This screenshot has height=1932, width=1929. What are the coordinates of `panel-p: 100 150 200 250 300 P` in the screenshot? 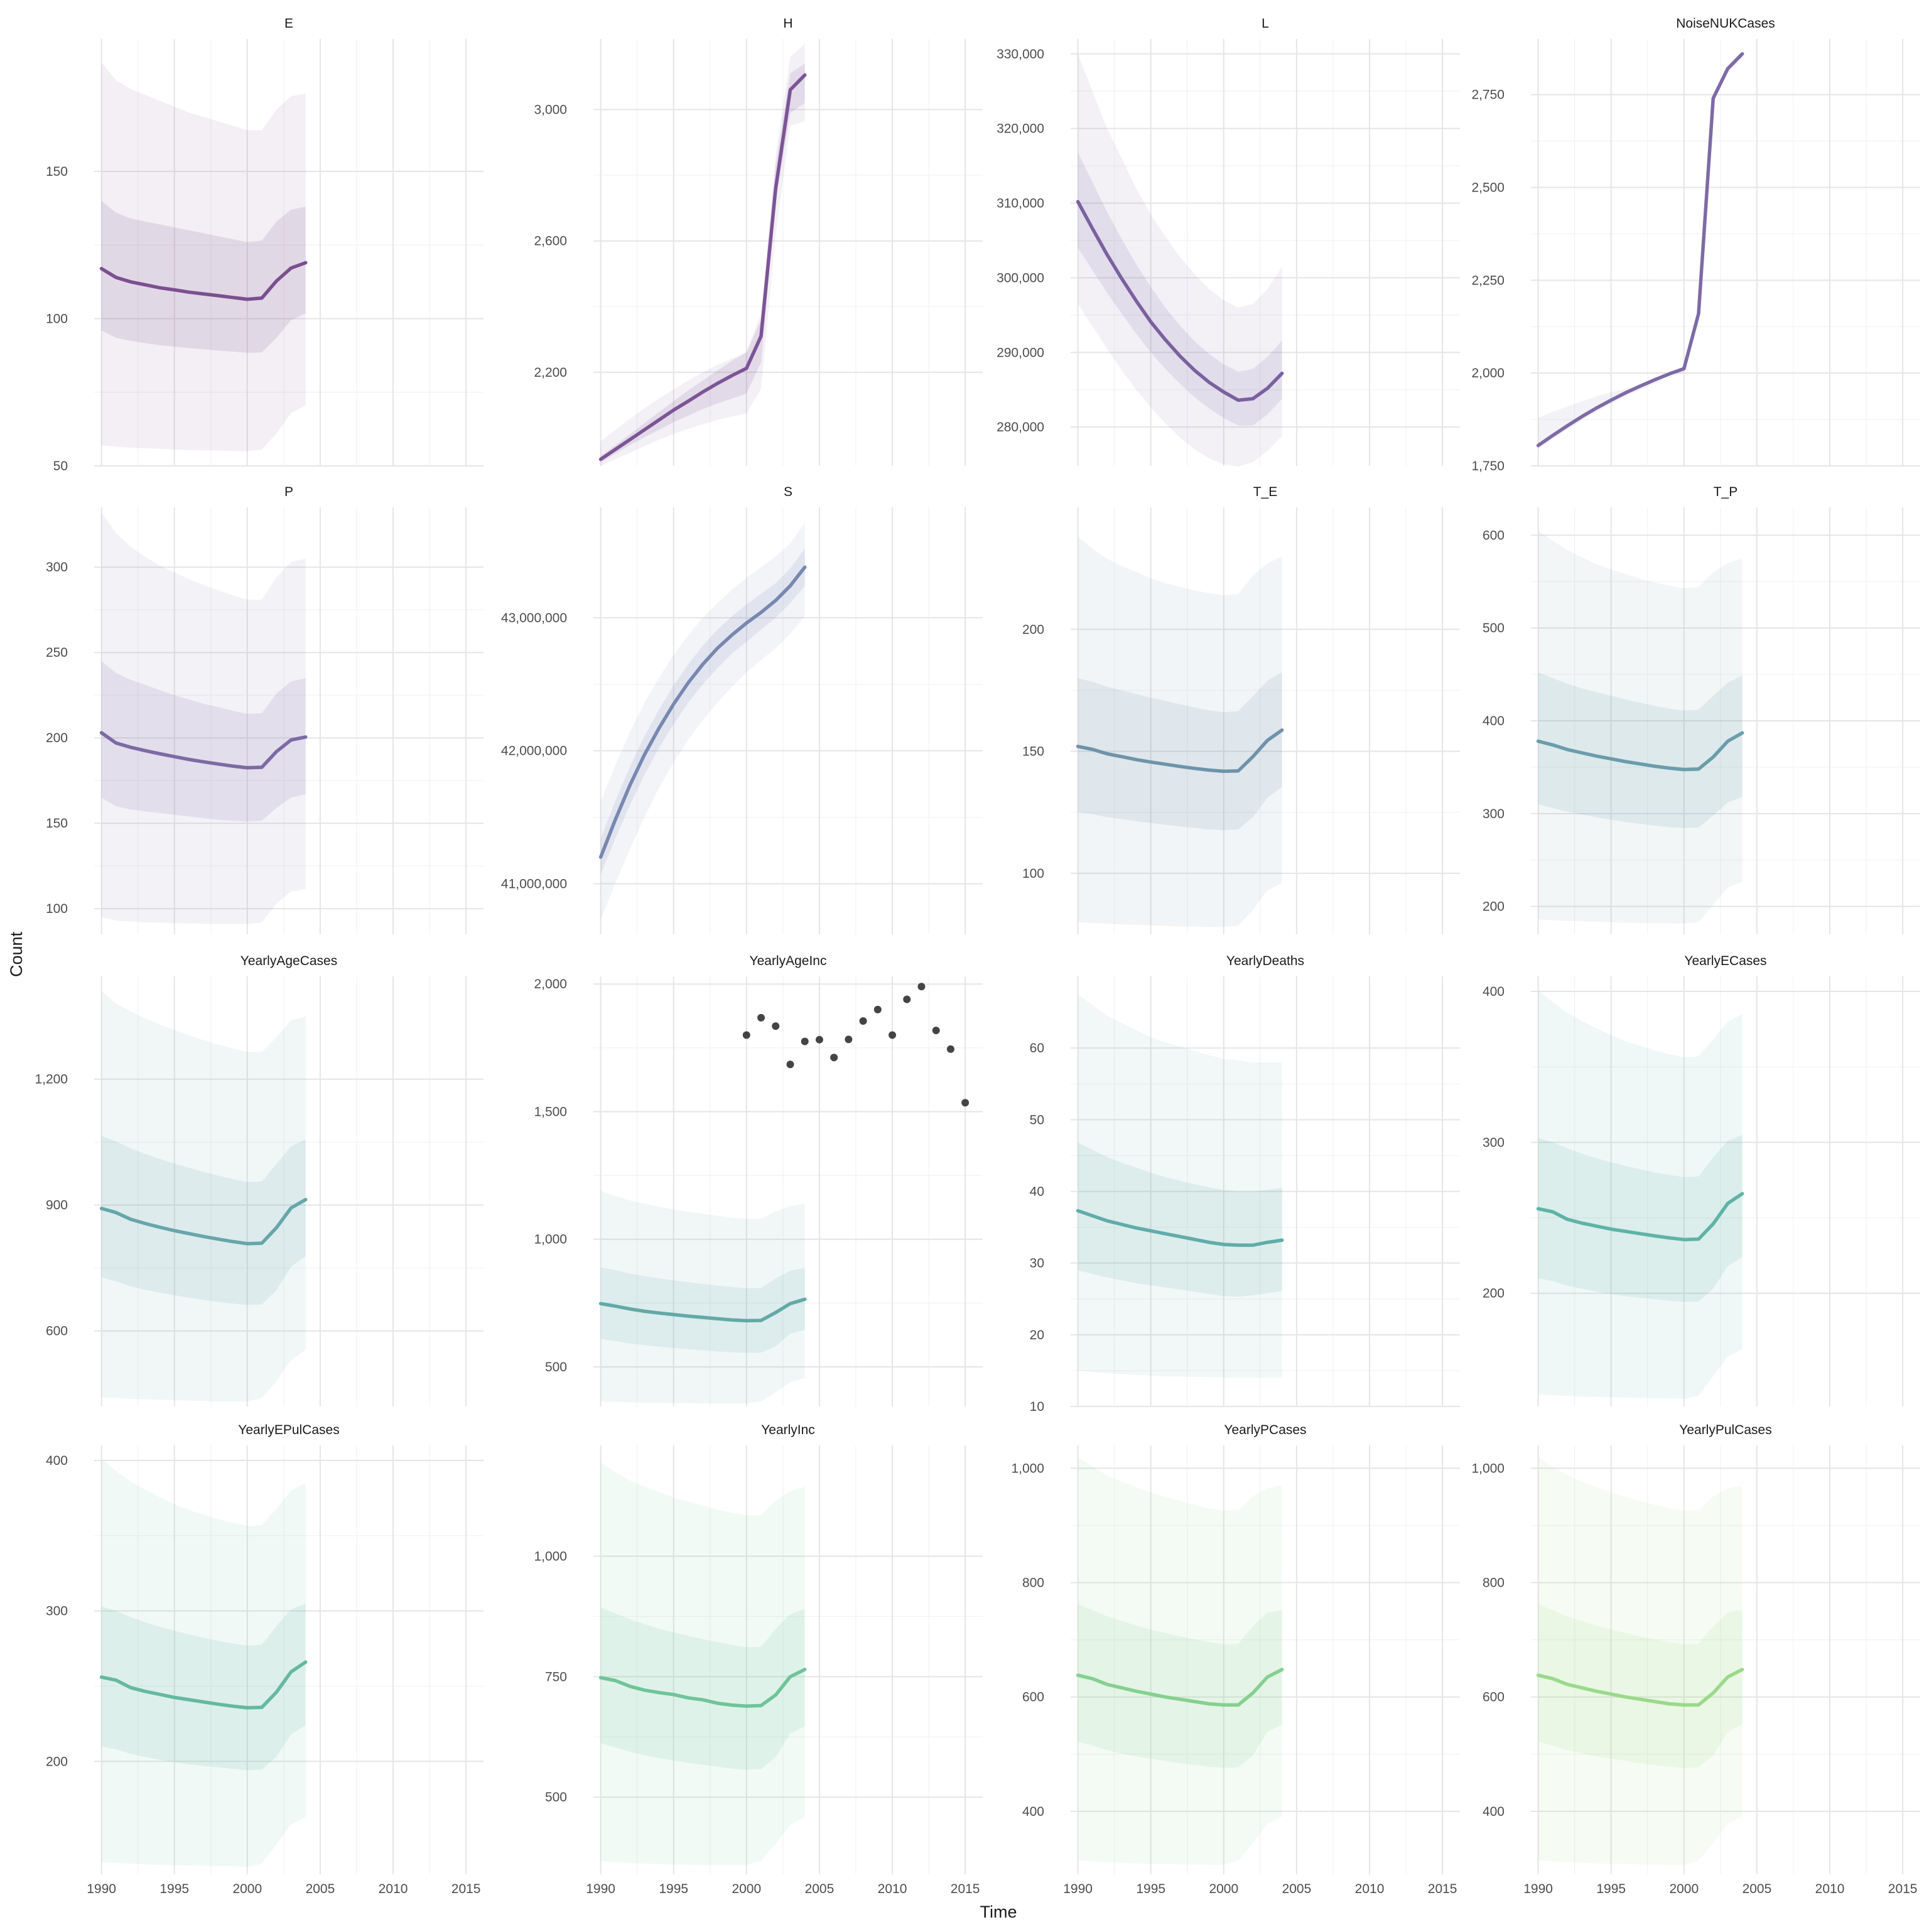 It's located at (265, 709).